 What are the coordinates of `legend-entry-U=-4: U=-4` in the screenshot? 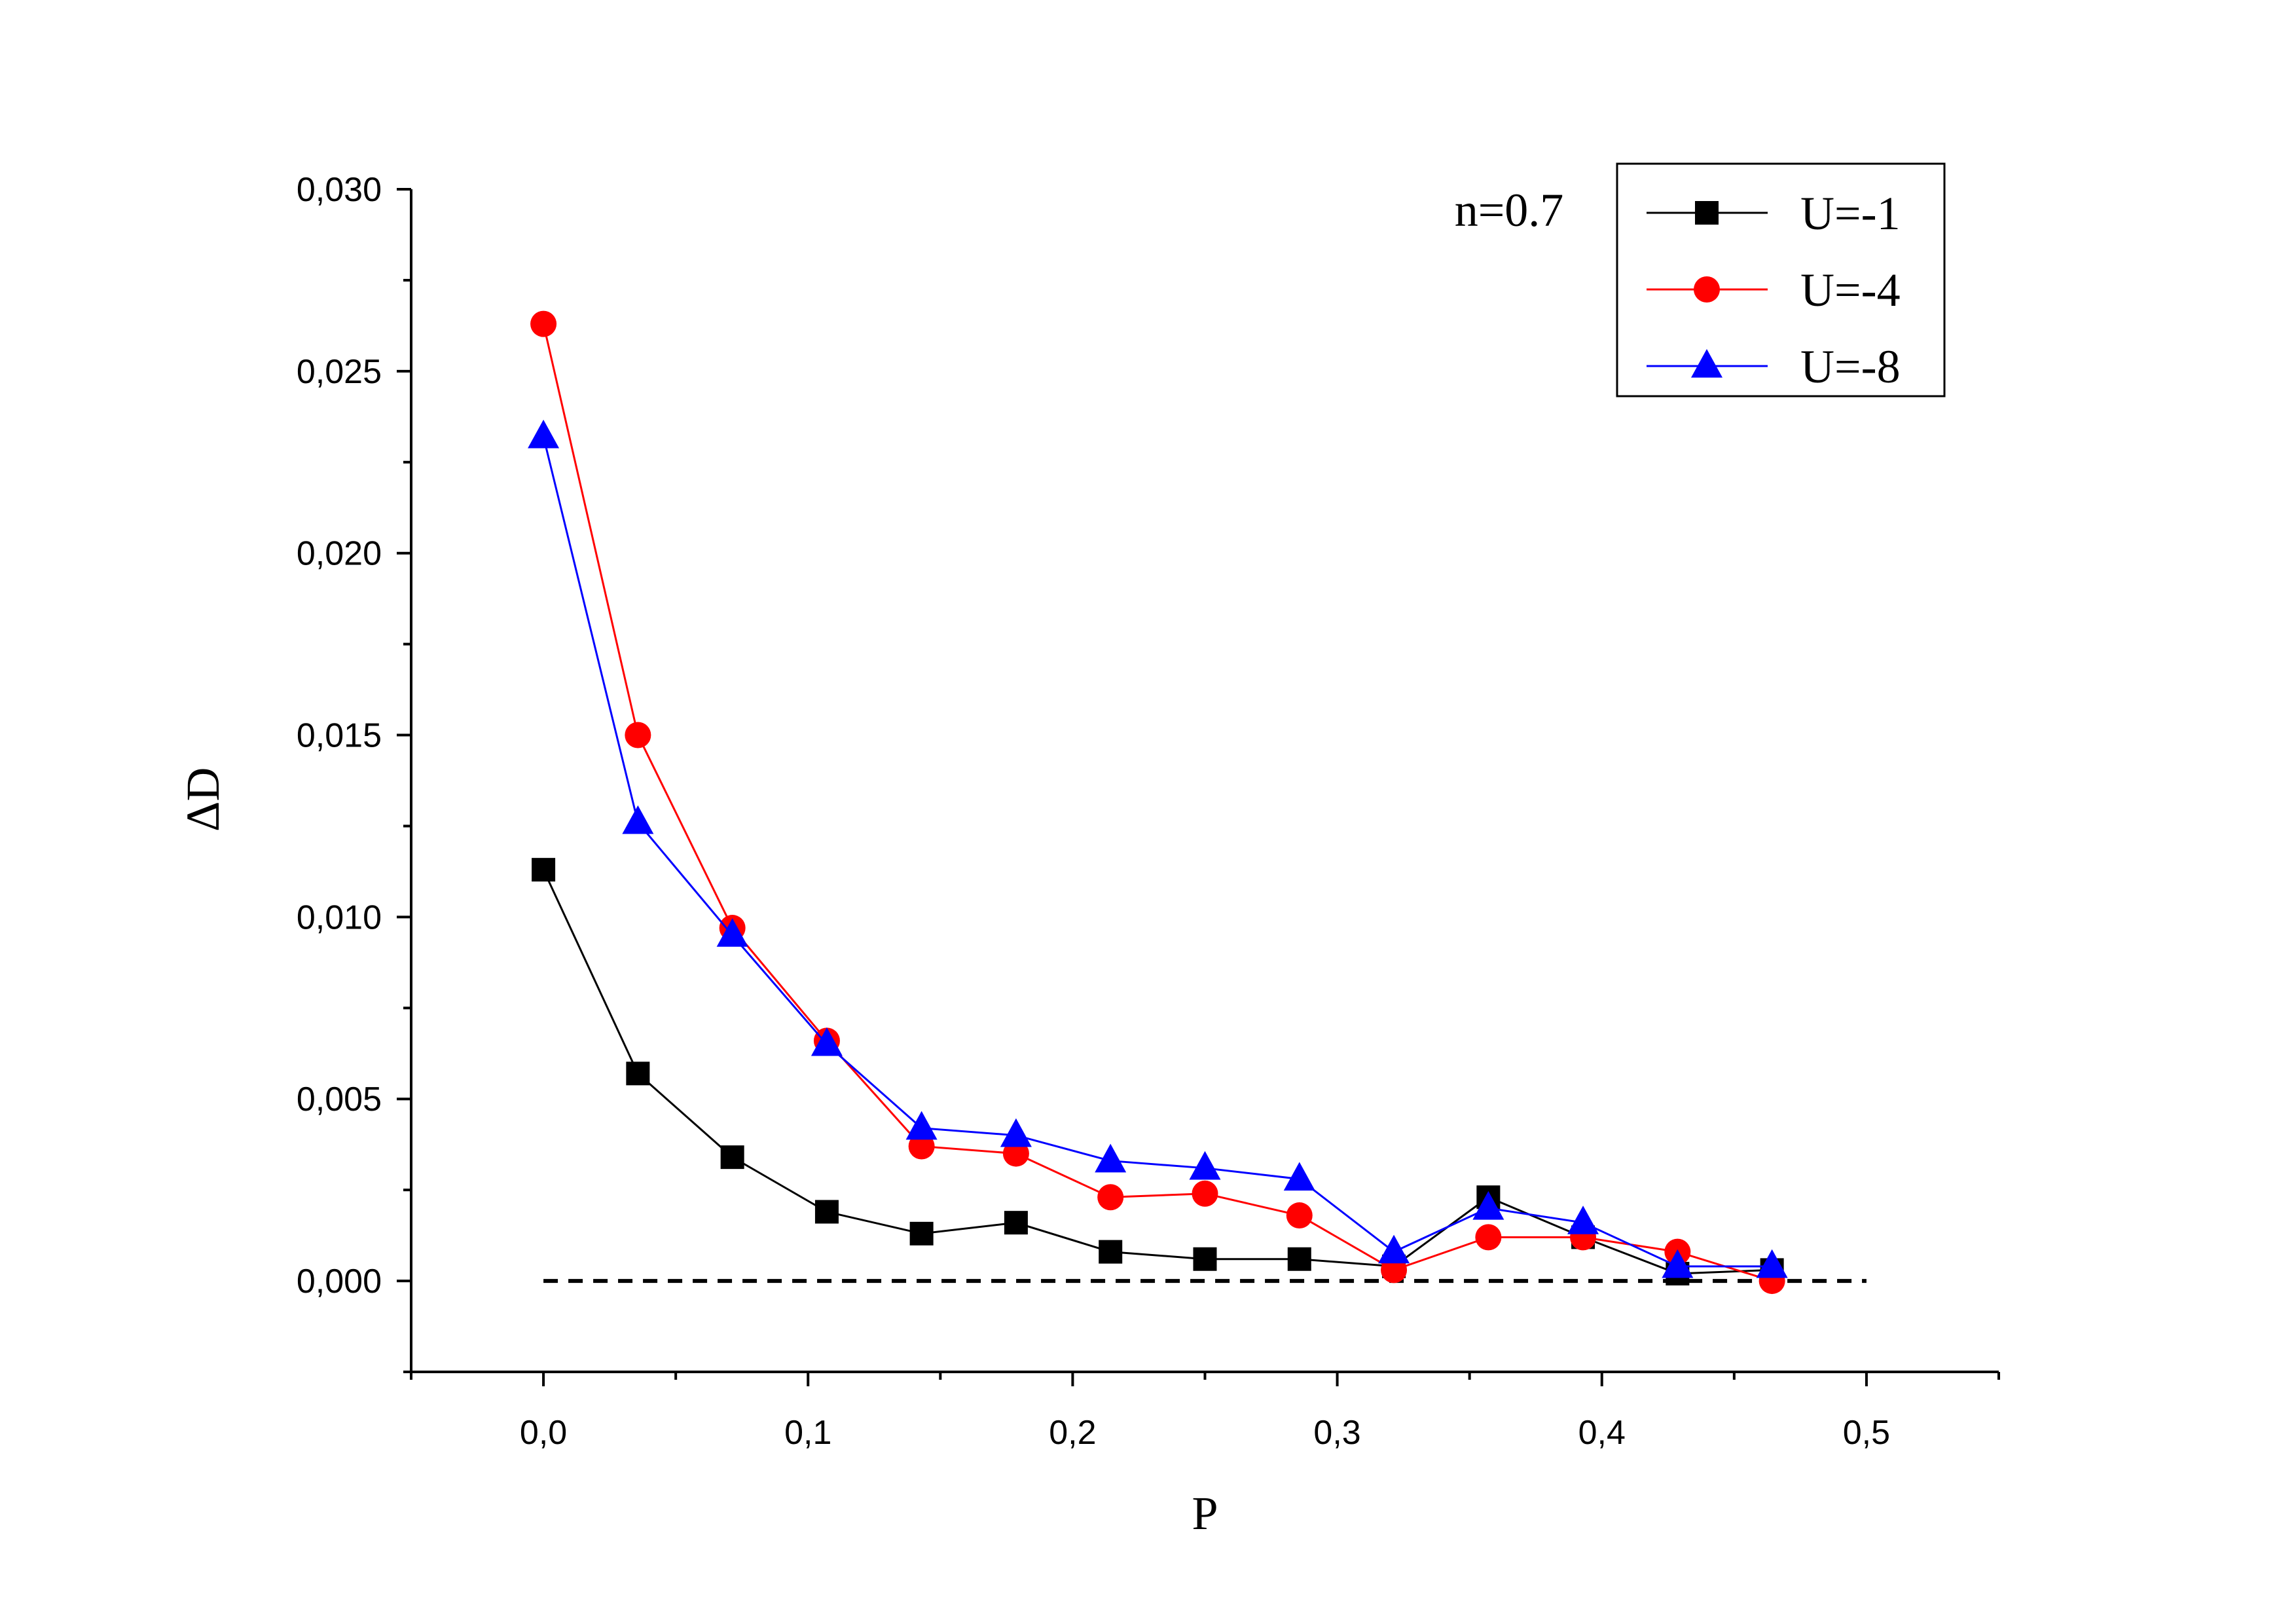 It's located at (1774, 290).